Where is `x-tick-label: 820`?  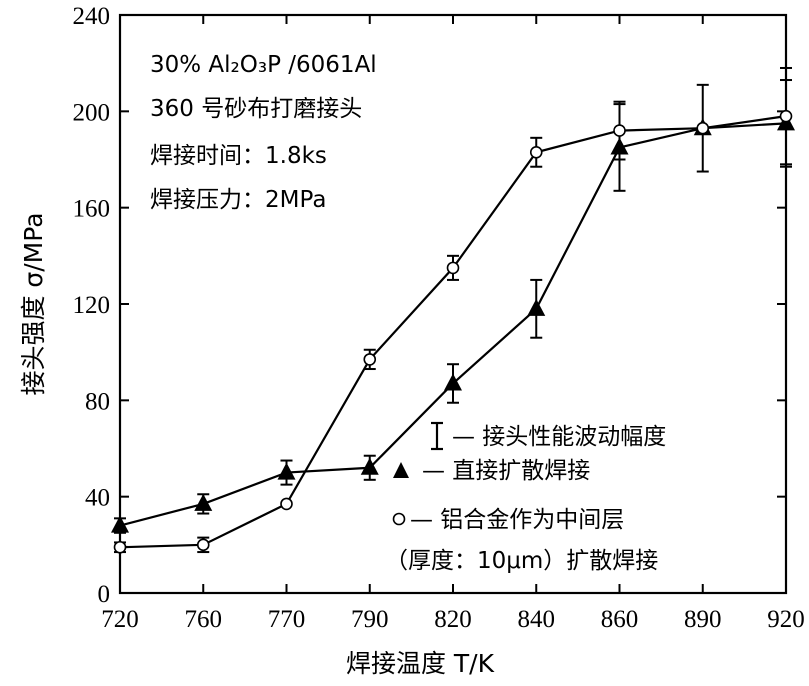 x-tick-label: 820 is located at coordinates (453, 619).